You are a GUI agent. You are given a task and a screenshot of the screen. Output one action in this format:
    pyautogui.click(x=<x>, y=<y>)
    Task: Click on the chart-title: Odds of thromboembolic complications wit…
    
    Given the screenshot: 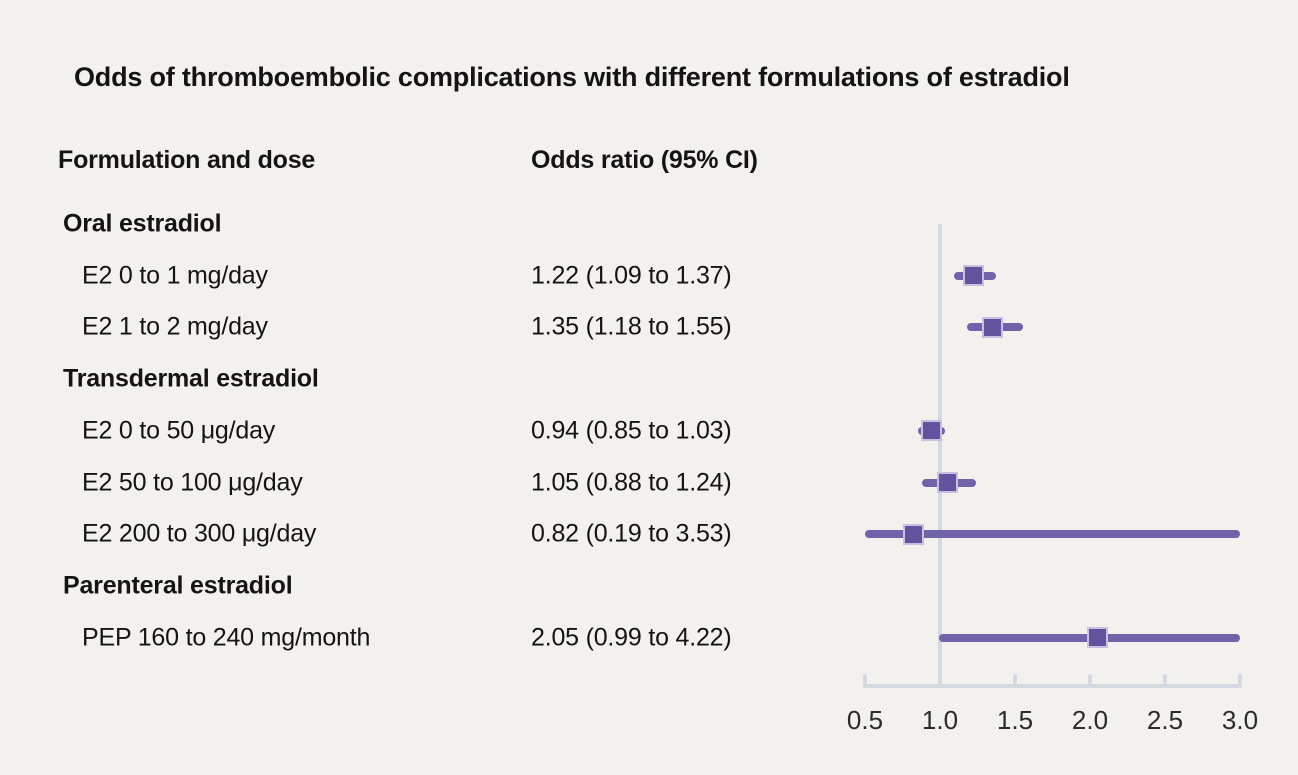 What is the action you would take?
    pyautogui.click(x=572, y=77)
    